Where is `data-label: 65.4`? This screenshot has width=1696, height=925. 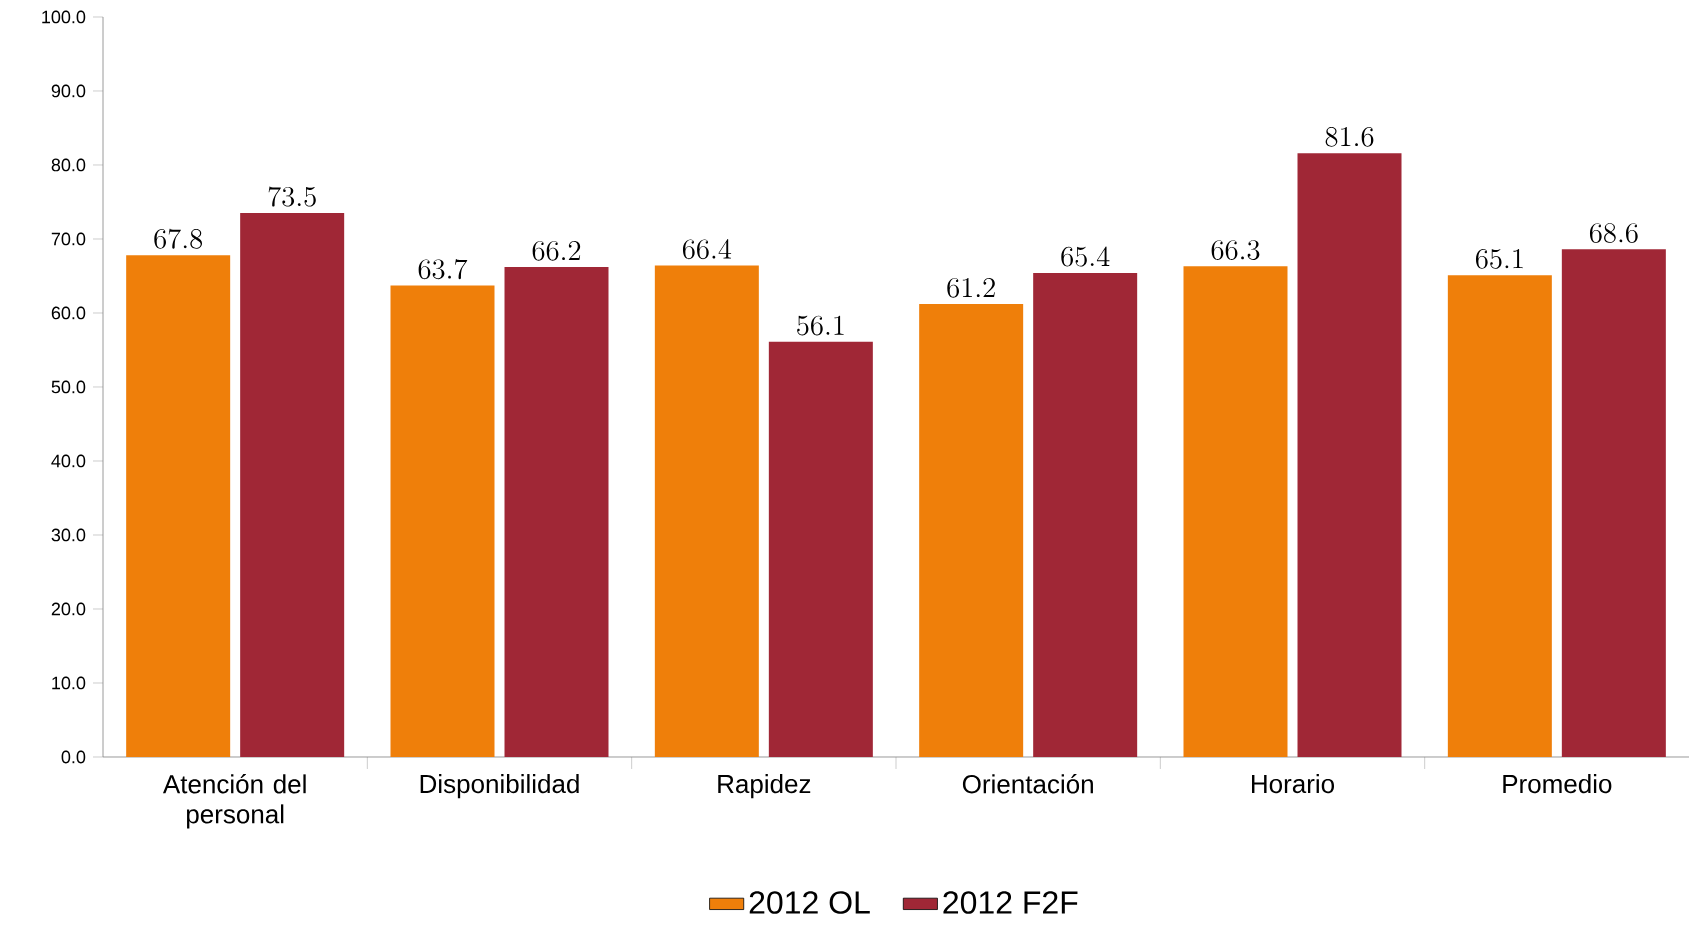
data-label: 65.4 is located at coordinates (1085, 256).